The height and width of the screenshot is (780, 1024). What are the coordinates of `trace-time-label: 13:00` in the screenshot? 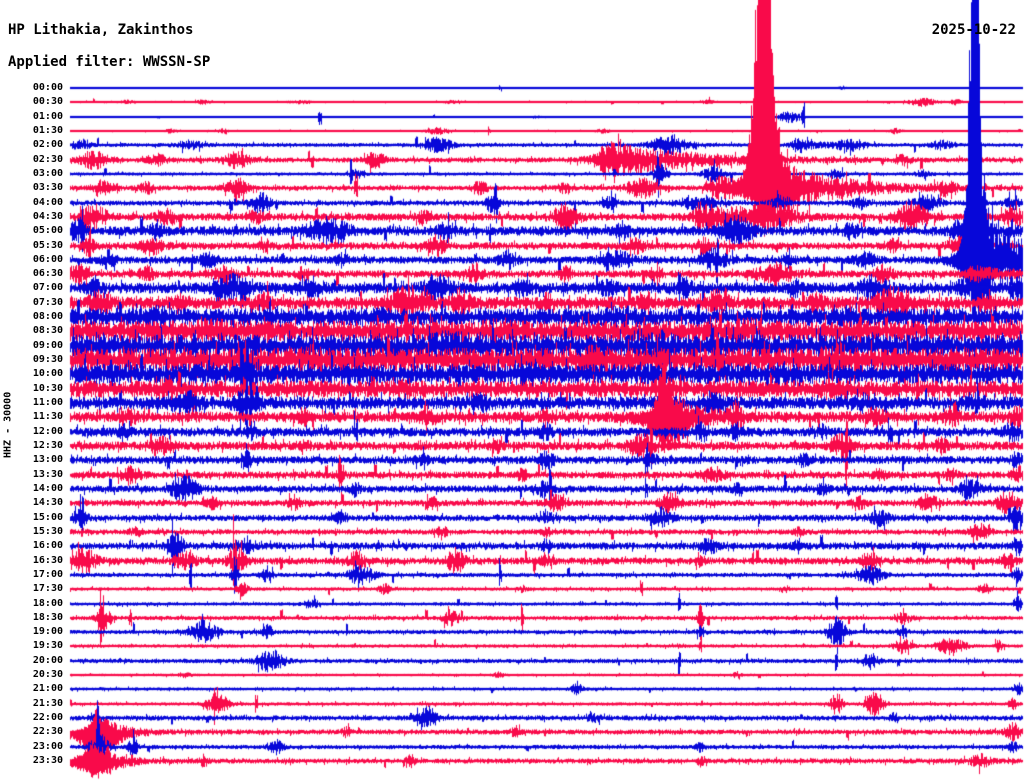 It's located at (47, 459).